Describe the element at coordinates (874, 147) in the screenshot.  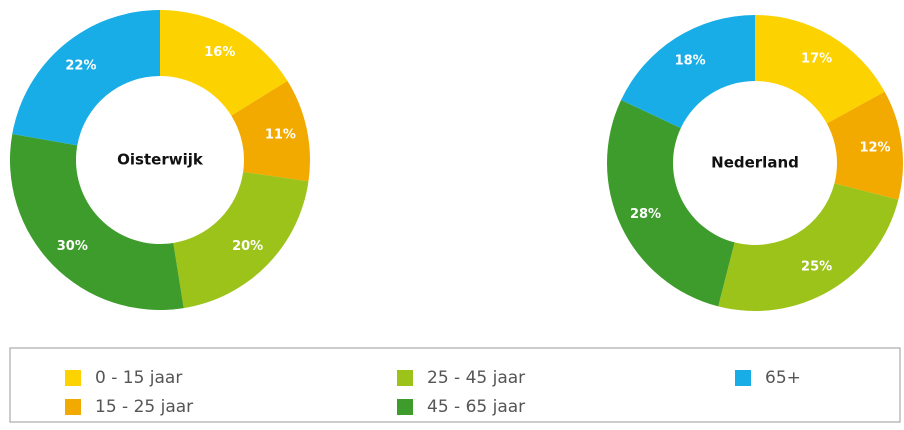
I see `data-label: 12%` at that location.